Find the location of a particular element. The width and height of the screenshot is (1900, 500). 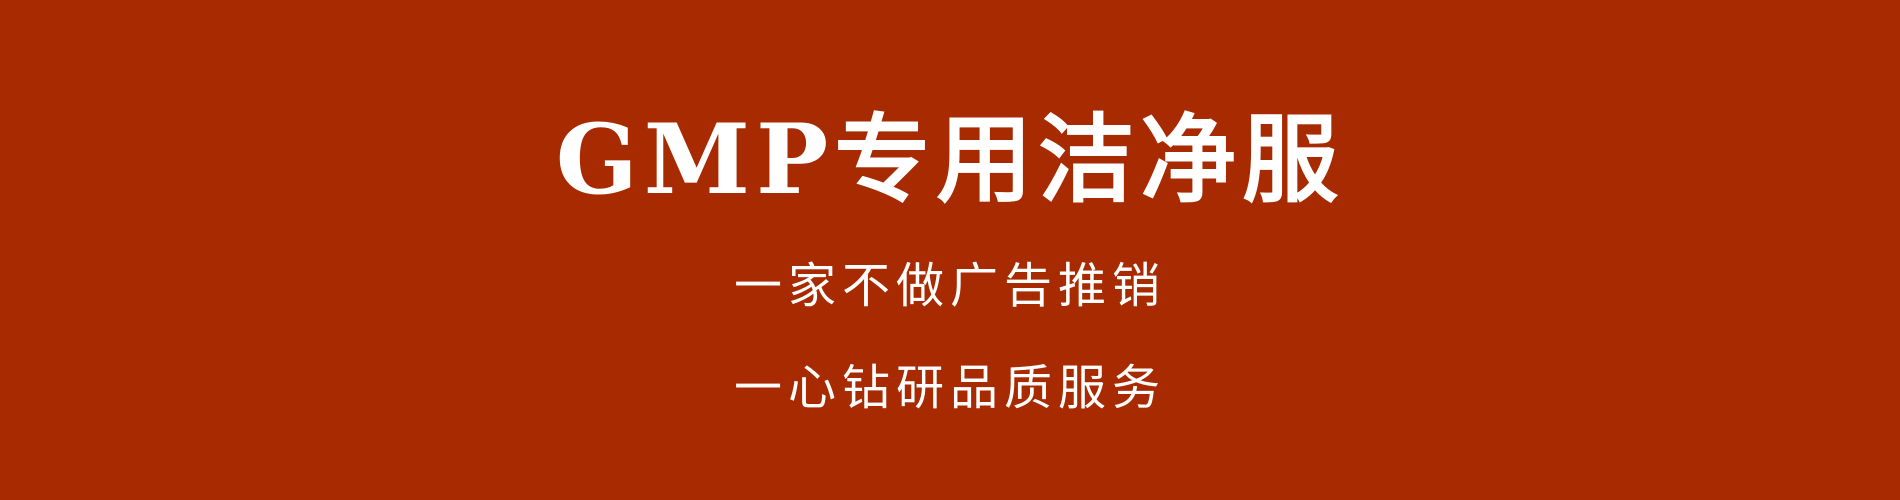

banner-slogan-line-1: 一家不做广告推销 is located at coordinates (949, 286).